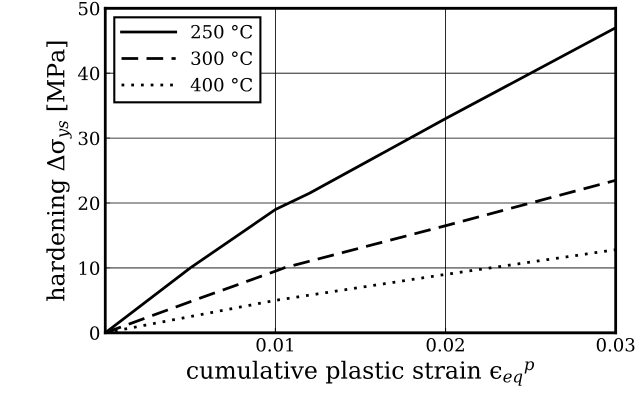 The height and width of the screenshot is (416, 638). Describe the element at coordinates (274, 345) in the screenshot. I see `x-tick-label: 0.01` at that location.